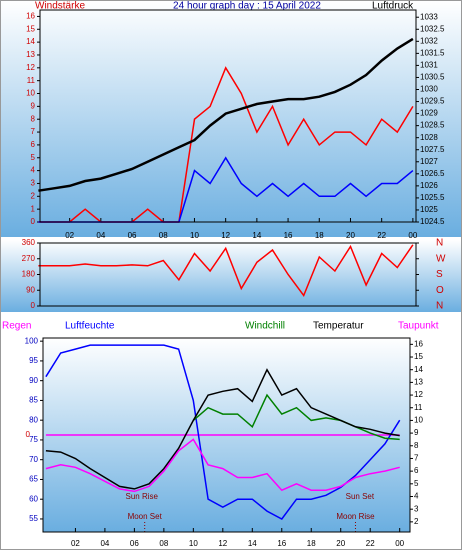  Describe the element at coordinates (418, 369) in the screenshot. I see `y2-tick-label: 14` at that location.